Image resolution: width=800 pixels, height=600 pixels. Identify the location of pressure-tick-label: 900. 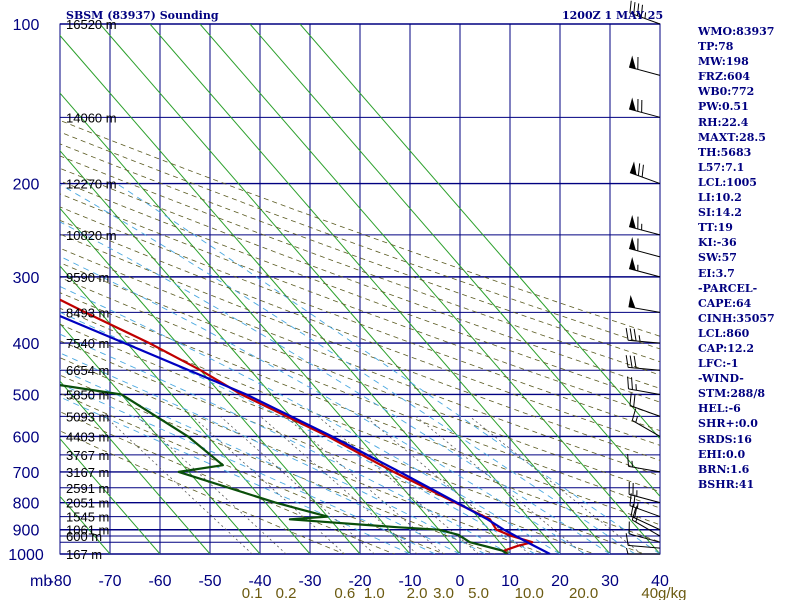
(26, 531).